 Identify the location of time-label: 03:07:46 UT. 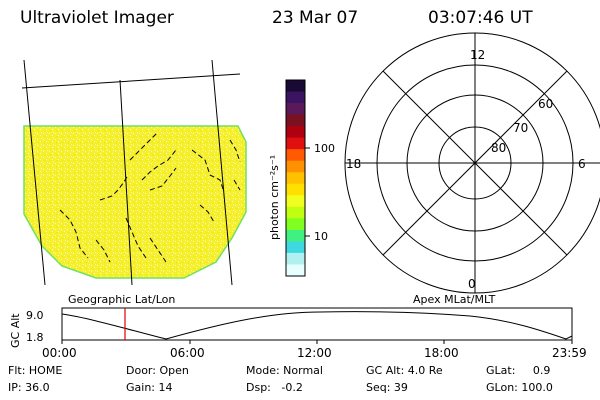
(480, 18).